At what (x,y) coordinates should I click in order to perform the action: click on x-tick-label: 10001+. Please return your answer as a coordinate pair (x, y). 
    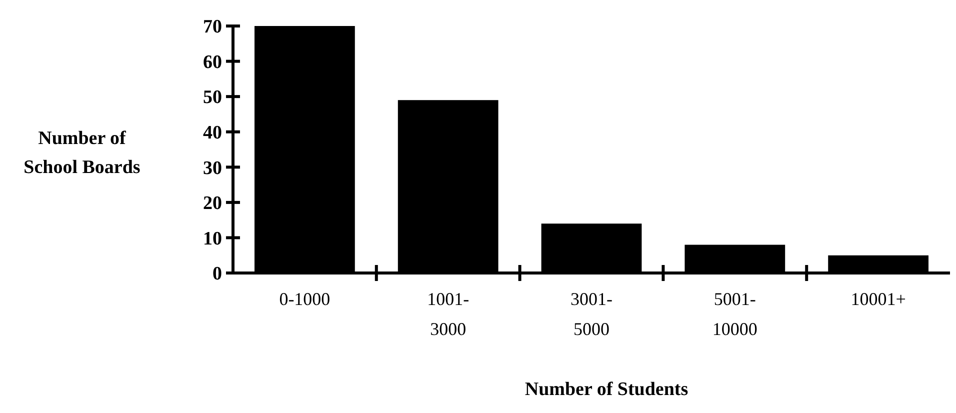
    Looking at the image, I should click on (878, 299).